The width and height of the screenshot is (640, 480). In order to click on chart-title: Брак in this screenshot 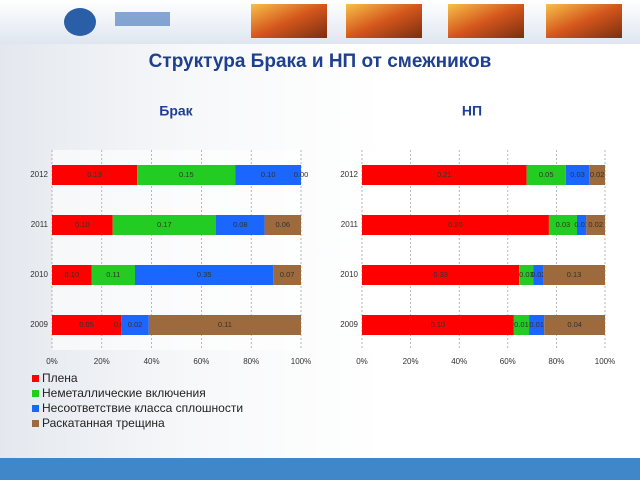, I will do `click(176, 111)`.